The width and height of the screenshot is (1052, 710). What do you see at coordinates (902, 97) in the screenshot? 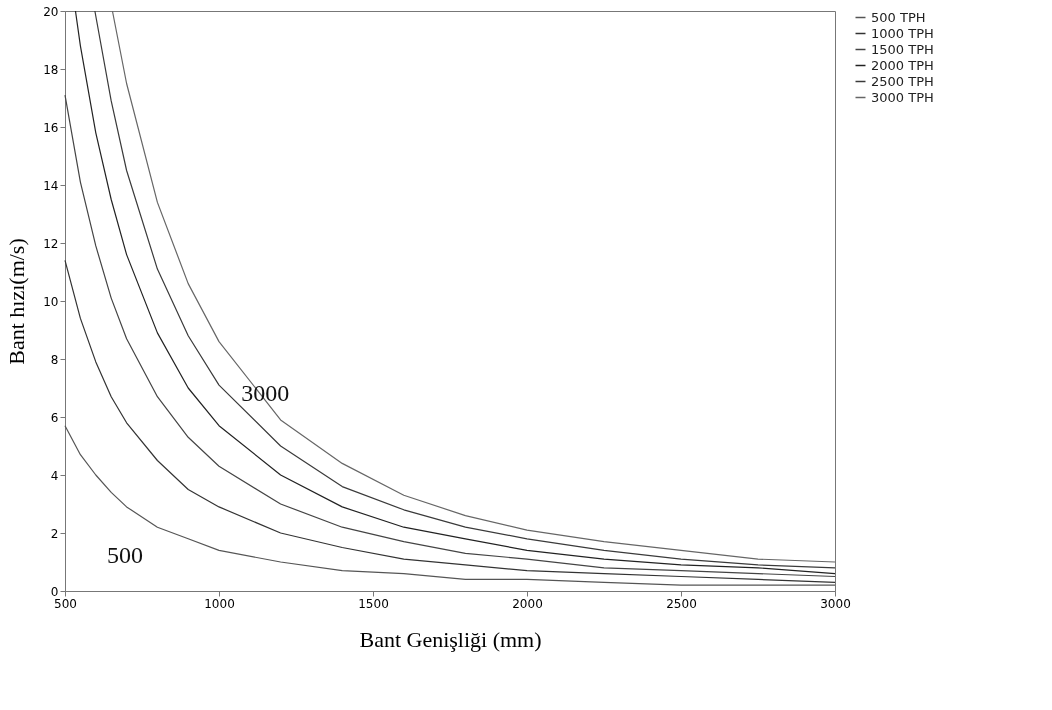
I see `legend-label: 3000 TPH` at bounding box center [902, 97].